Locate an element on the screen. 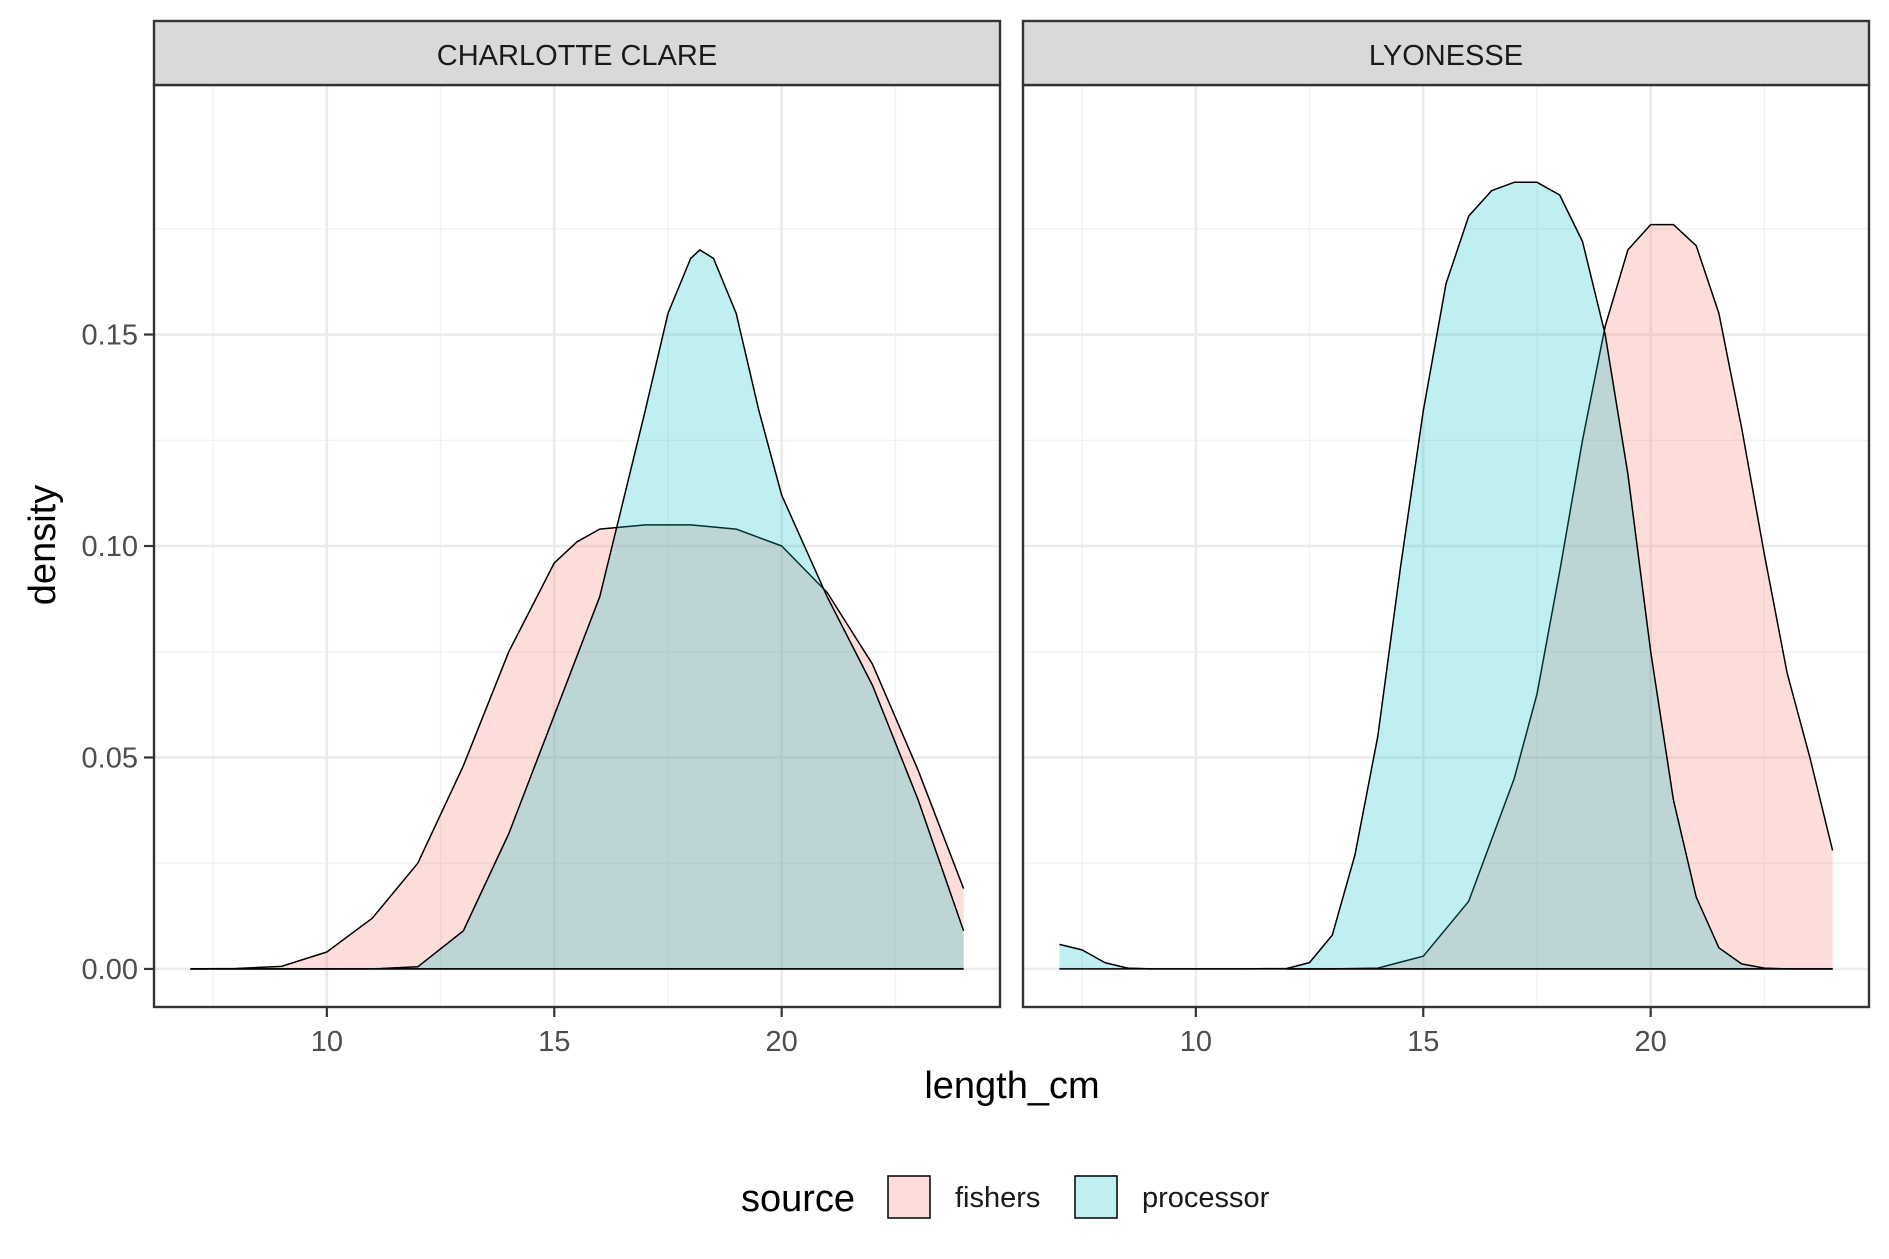 The height and width of the screenshot is (1259, 1889). legend-label: processor is located at coordinates (1206, 1198).